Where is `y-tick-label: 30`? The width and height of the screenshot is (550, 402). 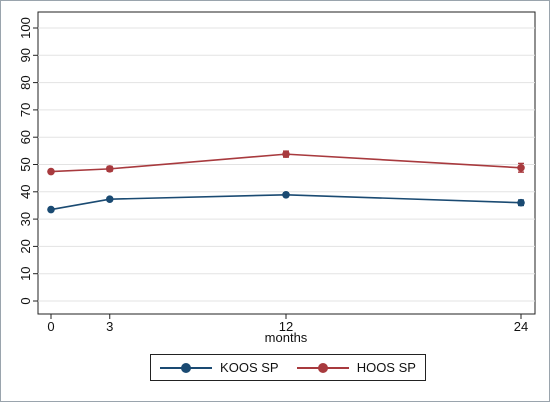
y-tick-label: 30 is located at coordinates (25, 219).